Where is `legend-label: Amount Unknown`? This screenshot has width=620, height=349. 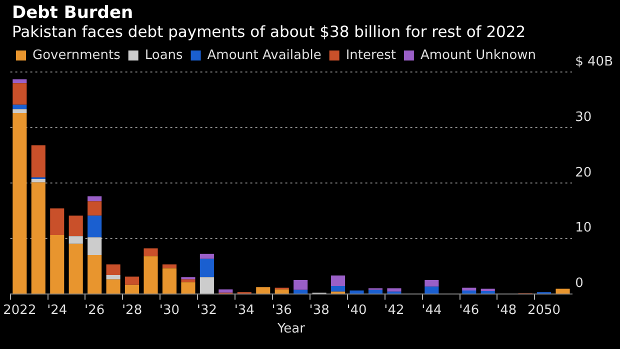 legend-label: Amount Unknown is located at coordinates (478, 55).